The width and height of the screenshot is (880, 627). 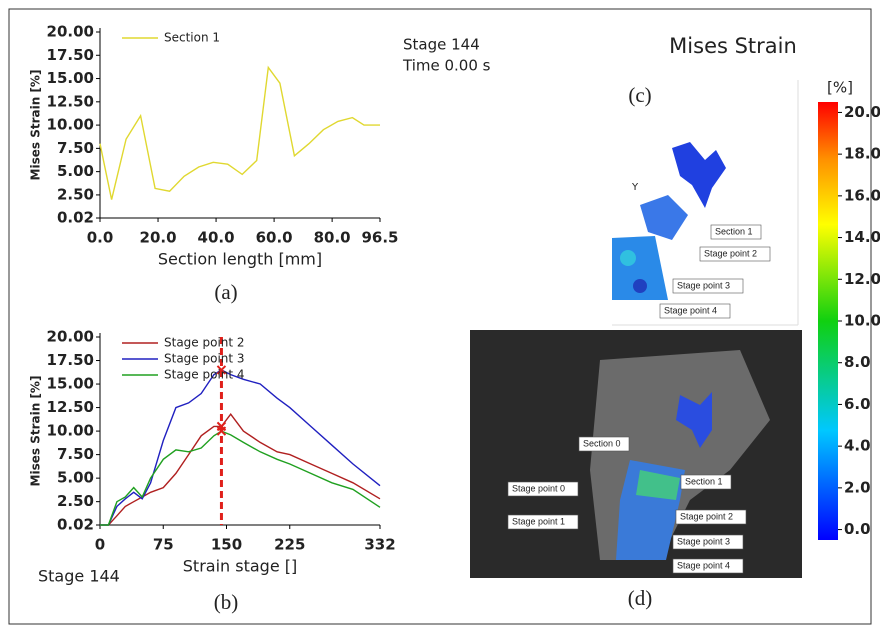 I want to click on colorbar-tick-label: 18.0, so click(x=862, y=154).